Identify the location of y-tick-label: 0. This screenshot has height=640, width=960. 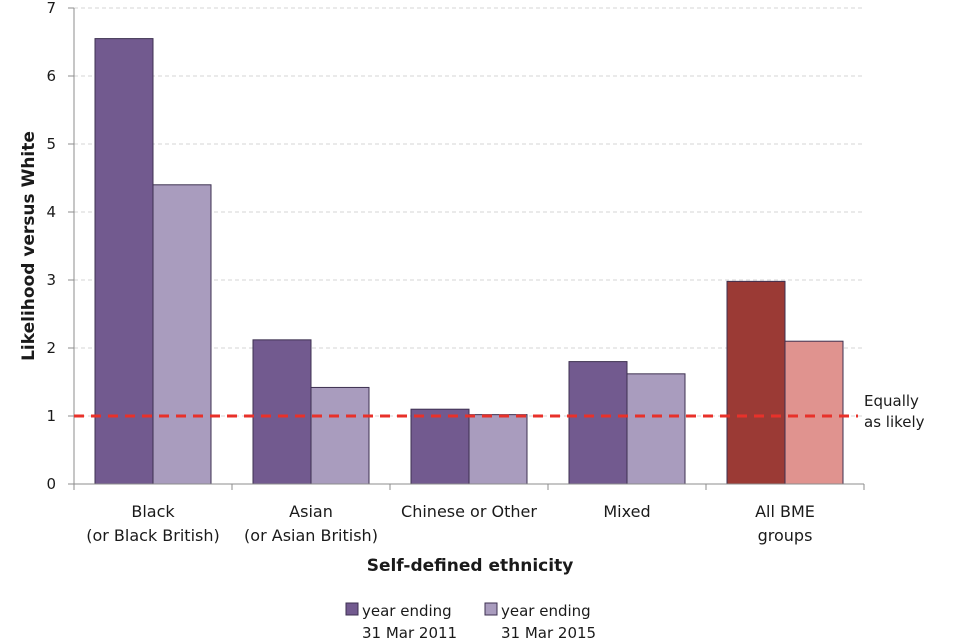
(51, 484).